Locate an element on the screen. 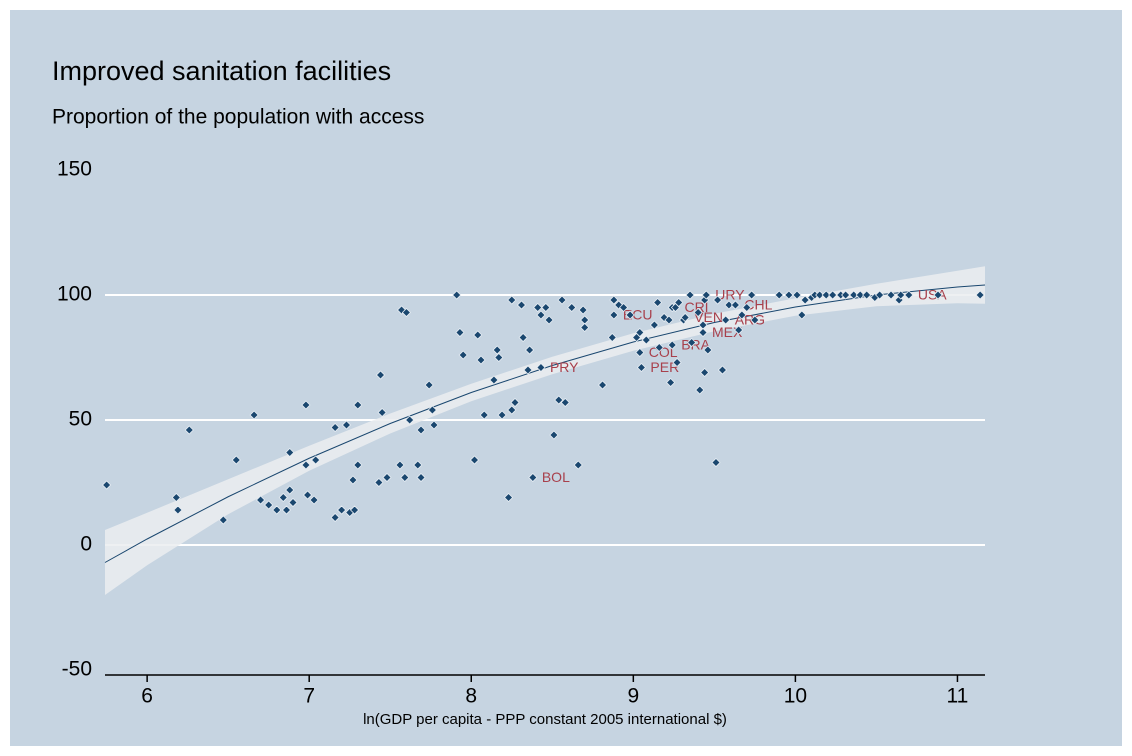  x-tick-label: 6 is located at coordinates (147, 696).